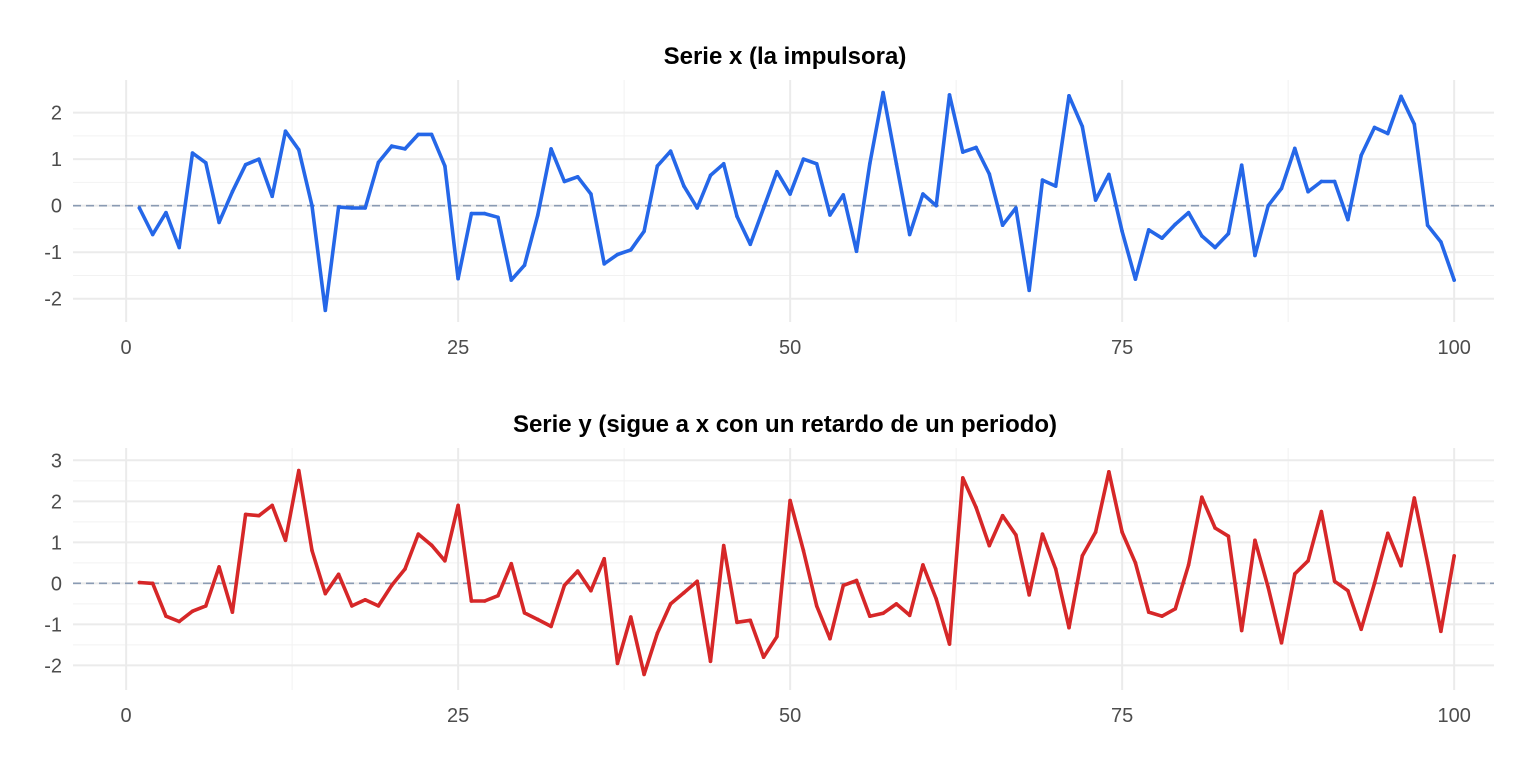 This screenshot has height=768, width=1536. Describe the element at coordinates (56, 160) in the screenshot. I see `y-tick-label: 1` at that location.